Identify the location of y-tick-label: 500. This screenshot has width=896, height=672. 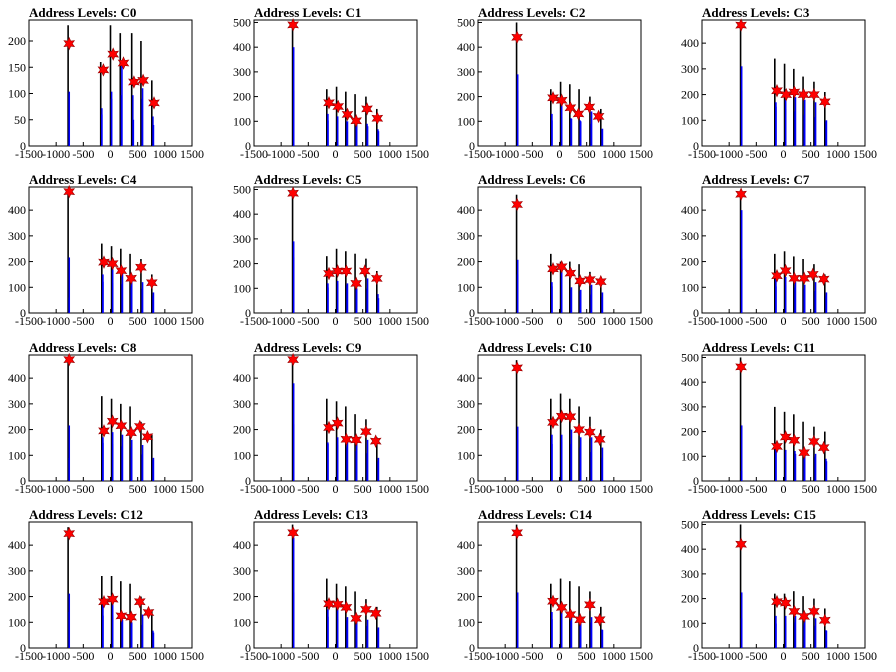
(690, 524).